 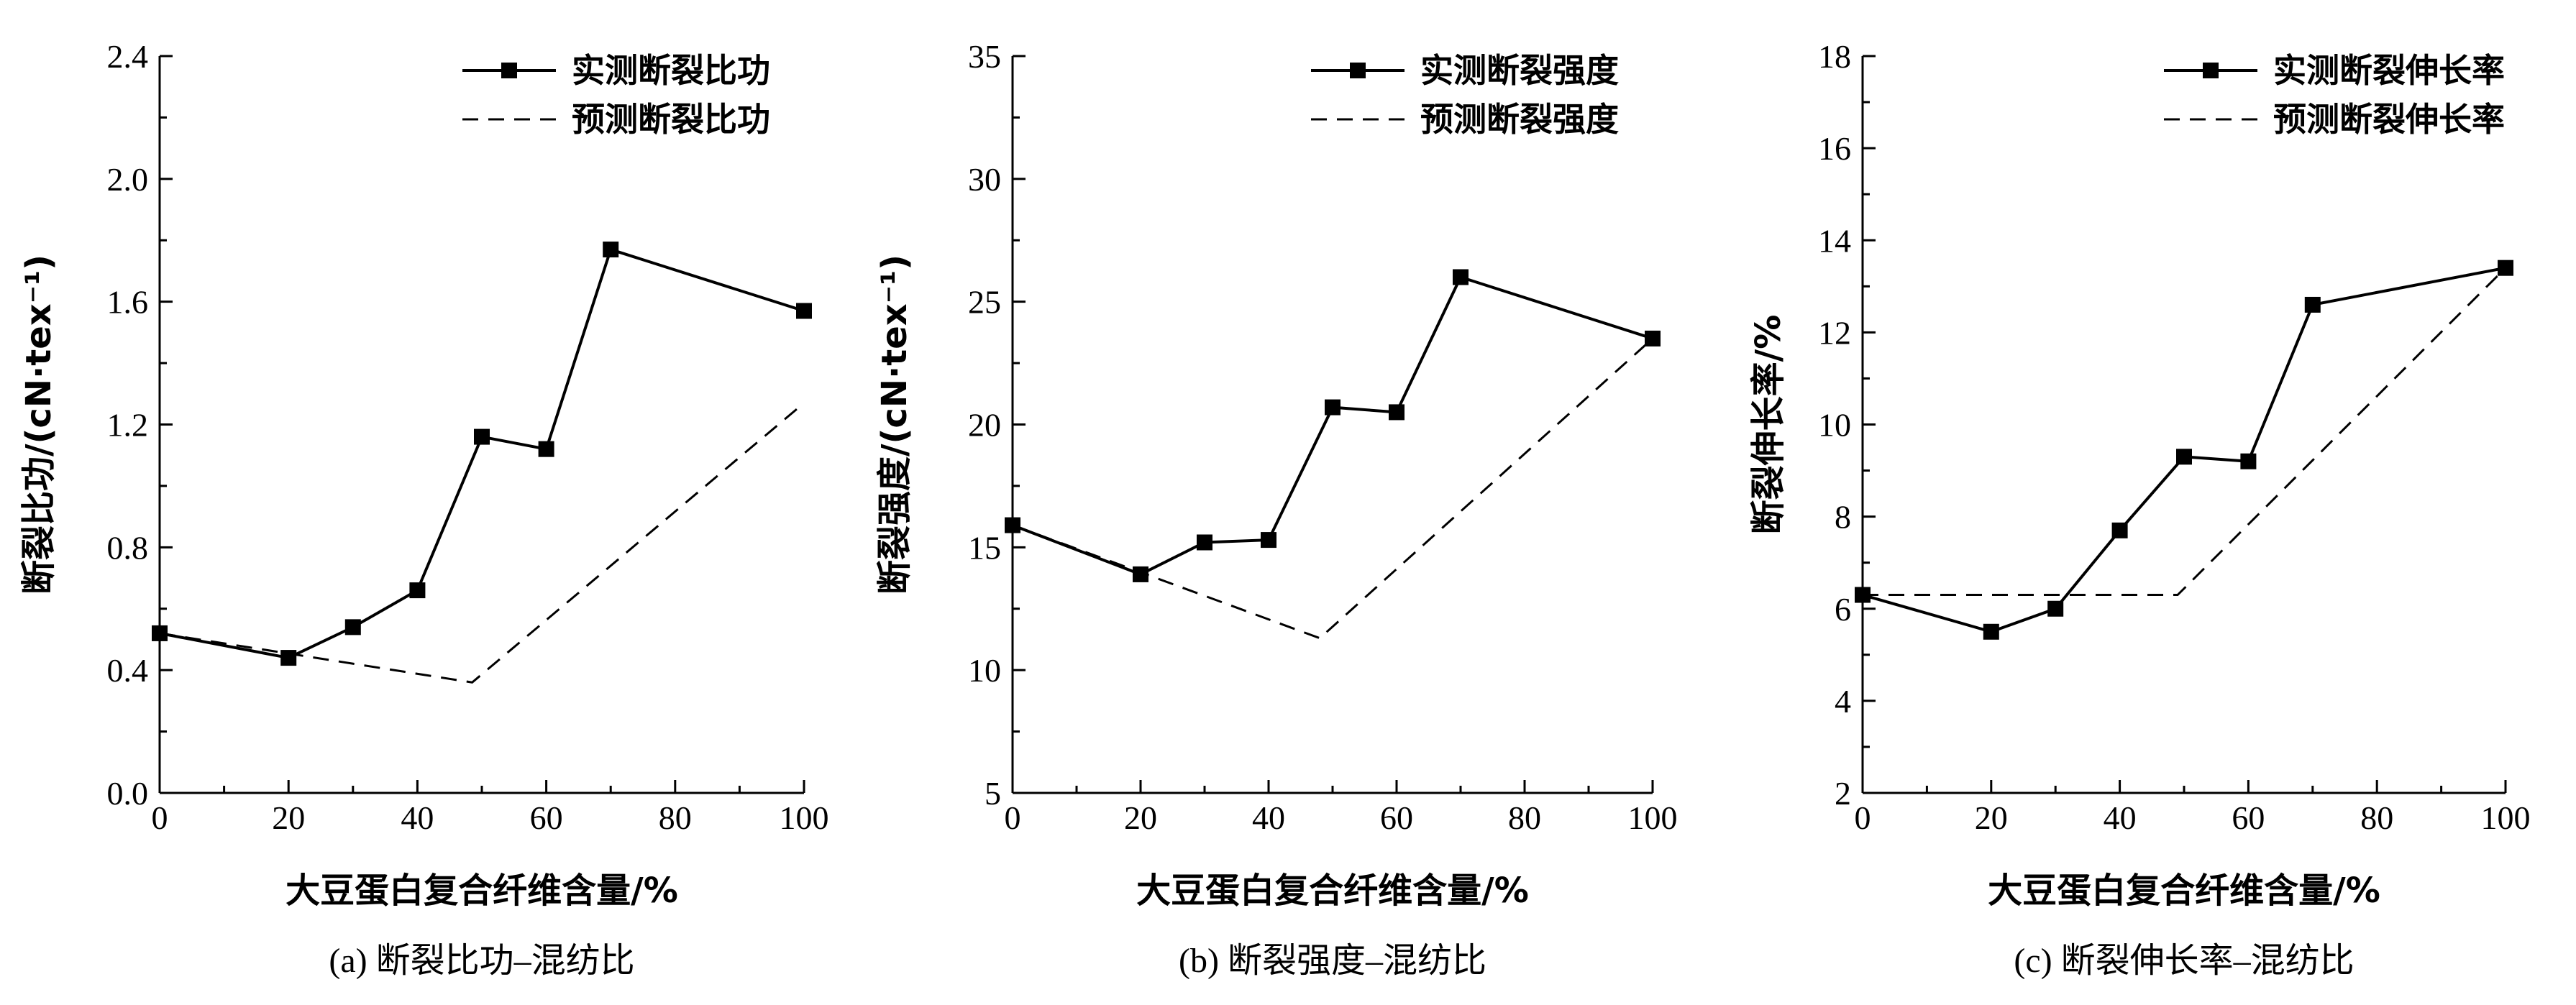 What do you see at coordinates (993, 793) in the screenshot?
I see `y-tick-label: 5` at bounding box center [993, 793].